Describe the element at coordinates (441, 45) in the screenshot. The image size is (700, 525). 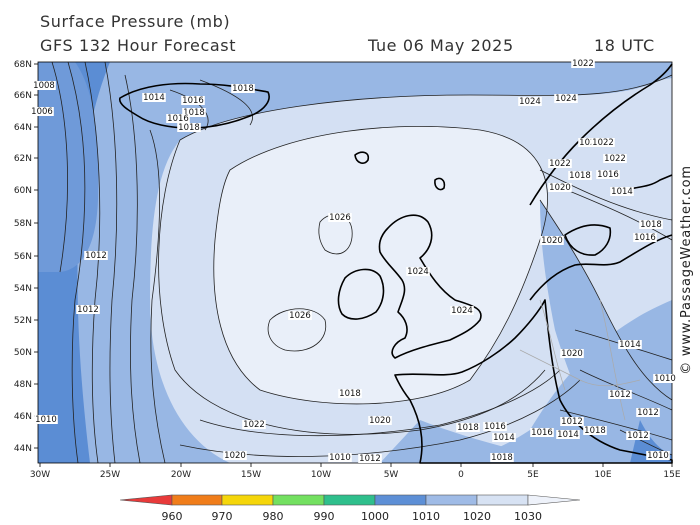
I see `forecast-date: Tue 06 May 2025` at that location.